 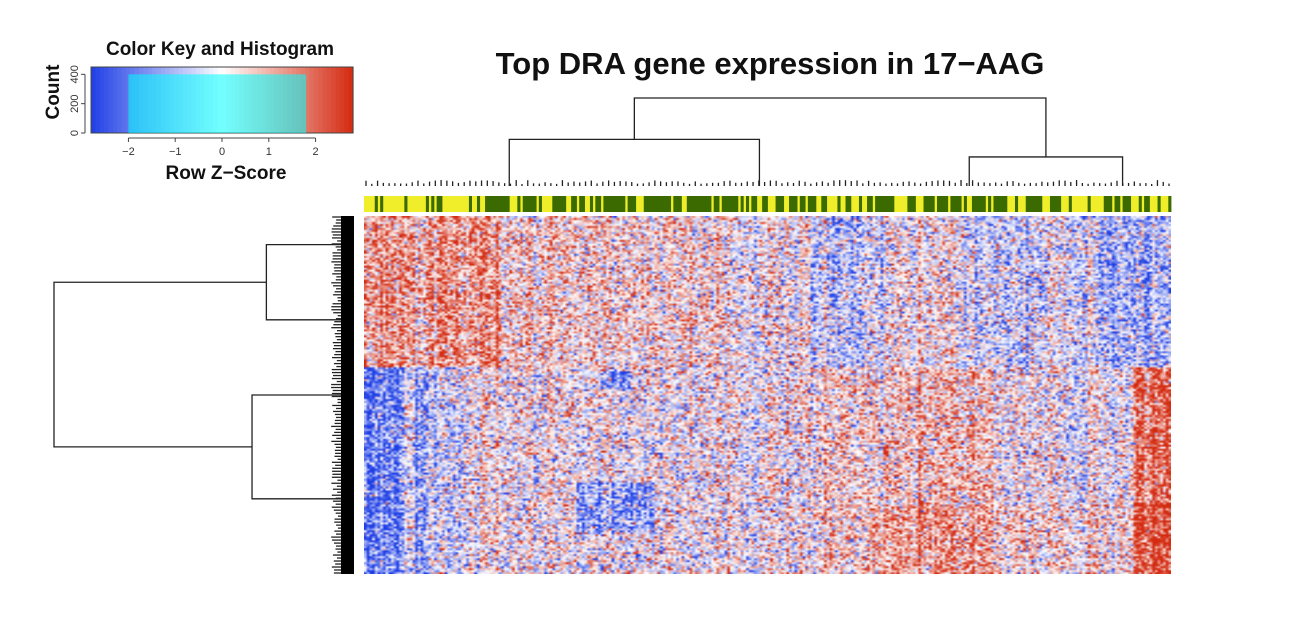 I want to click on color-key-histogram, so click(x=217, y=103).